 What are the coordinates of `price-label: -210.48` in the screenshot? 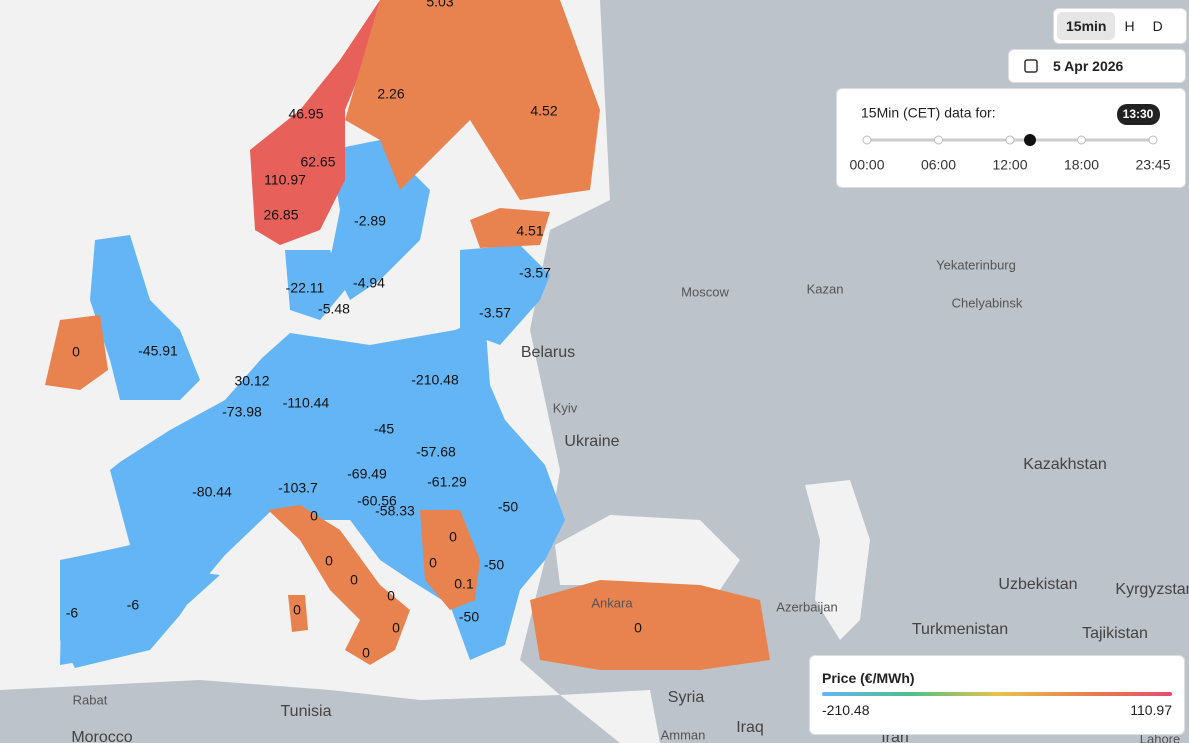 It's located at (435, 380).